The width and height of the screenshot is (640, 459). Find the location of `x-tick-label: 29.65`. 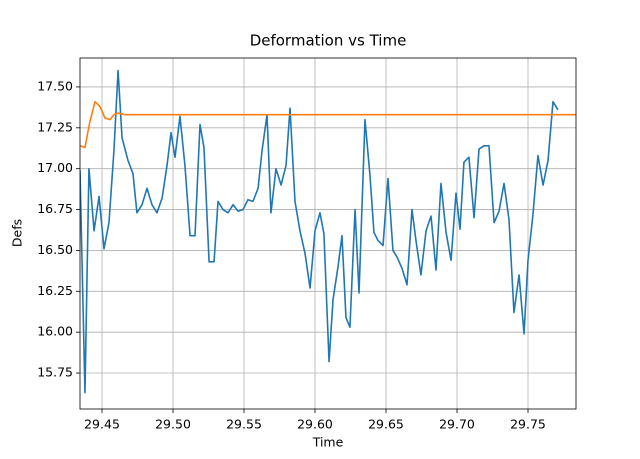

x-tick-label: 29.65 is located at coordinates (386, 424).